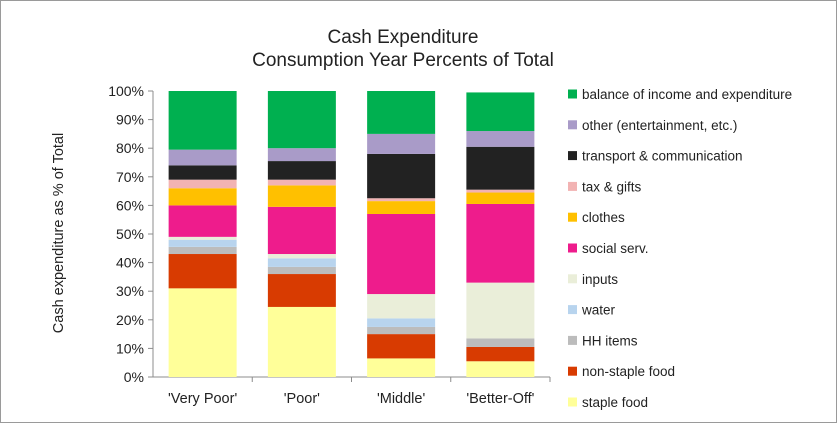 Image resolution: width=837 pixels, height=427 pixels. I want to click on legend-label: social serv., so click(615, 248).